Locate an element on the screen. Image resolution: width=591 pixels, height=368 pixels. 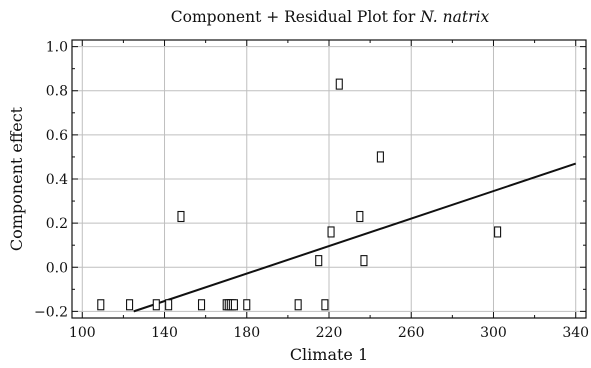
y-tick-label: 0.0 is located at coordinates (57, 268).